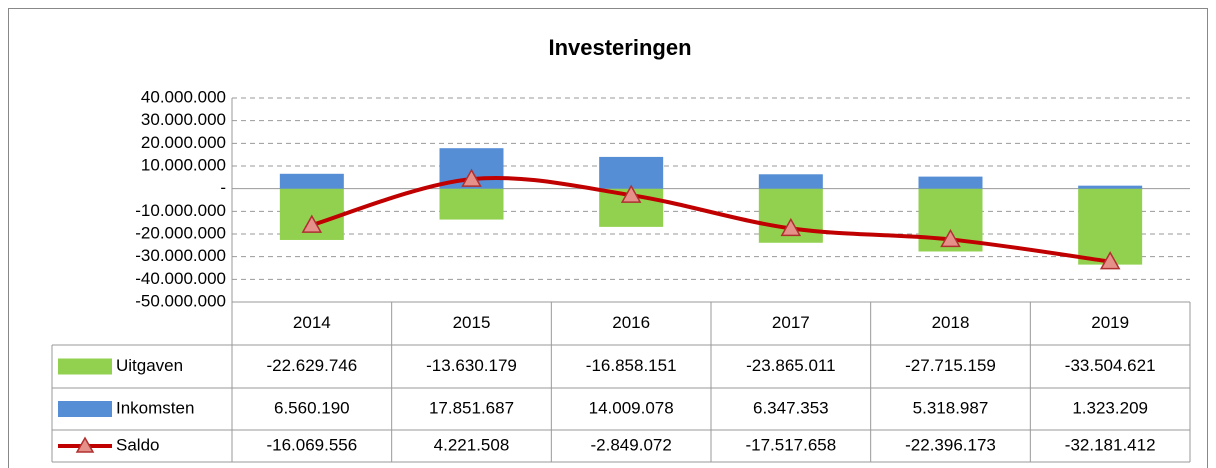 The height and width of the screenshot is (468, 1216). I want to click on y-tick-label: -50.000.000, so click(180, 300).